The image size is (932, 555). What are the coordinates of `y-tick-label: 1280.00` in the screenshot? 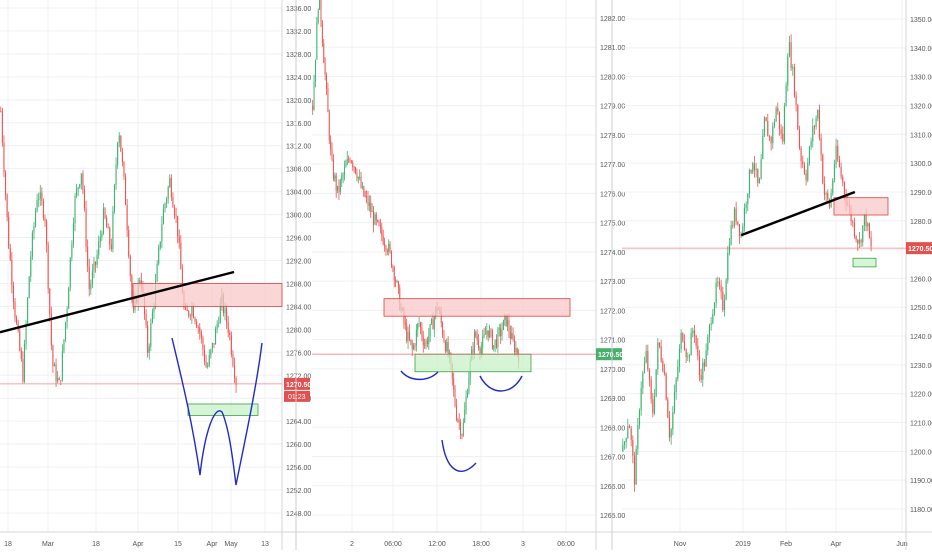 It's located at (298, 330).